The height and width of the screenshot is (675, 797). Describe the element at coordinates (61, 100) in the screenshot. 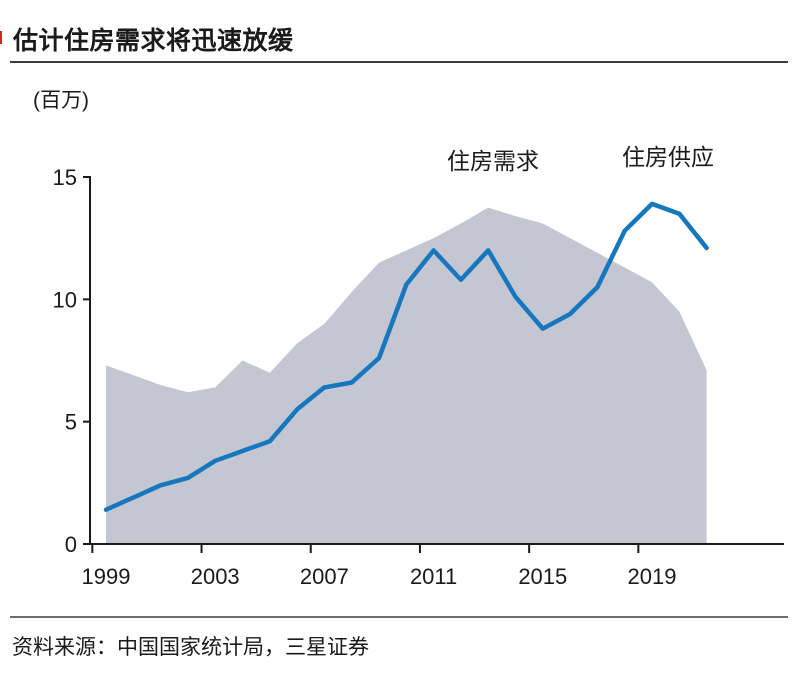

I see `y-axis-unit-label: (百万)` at that location.